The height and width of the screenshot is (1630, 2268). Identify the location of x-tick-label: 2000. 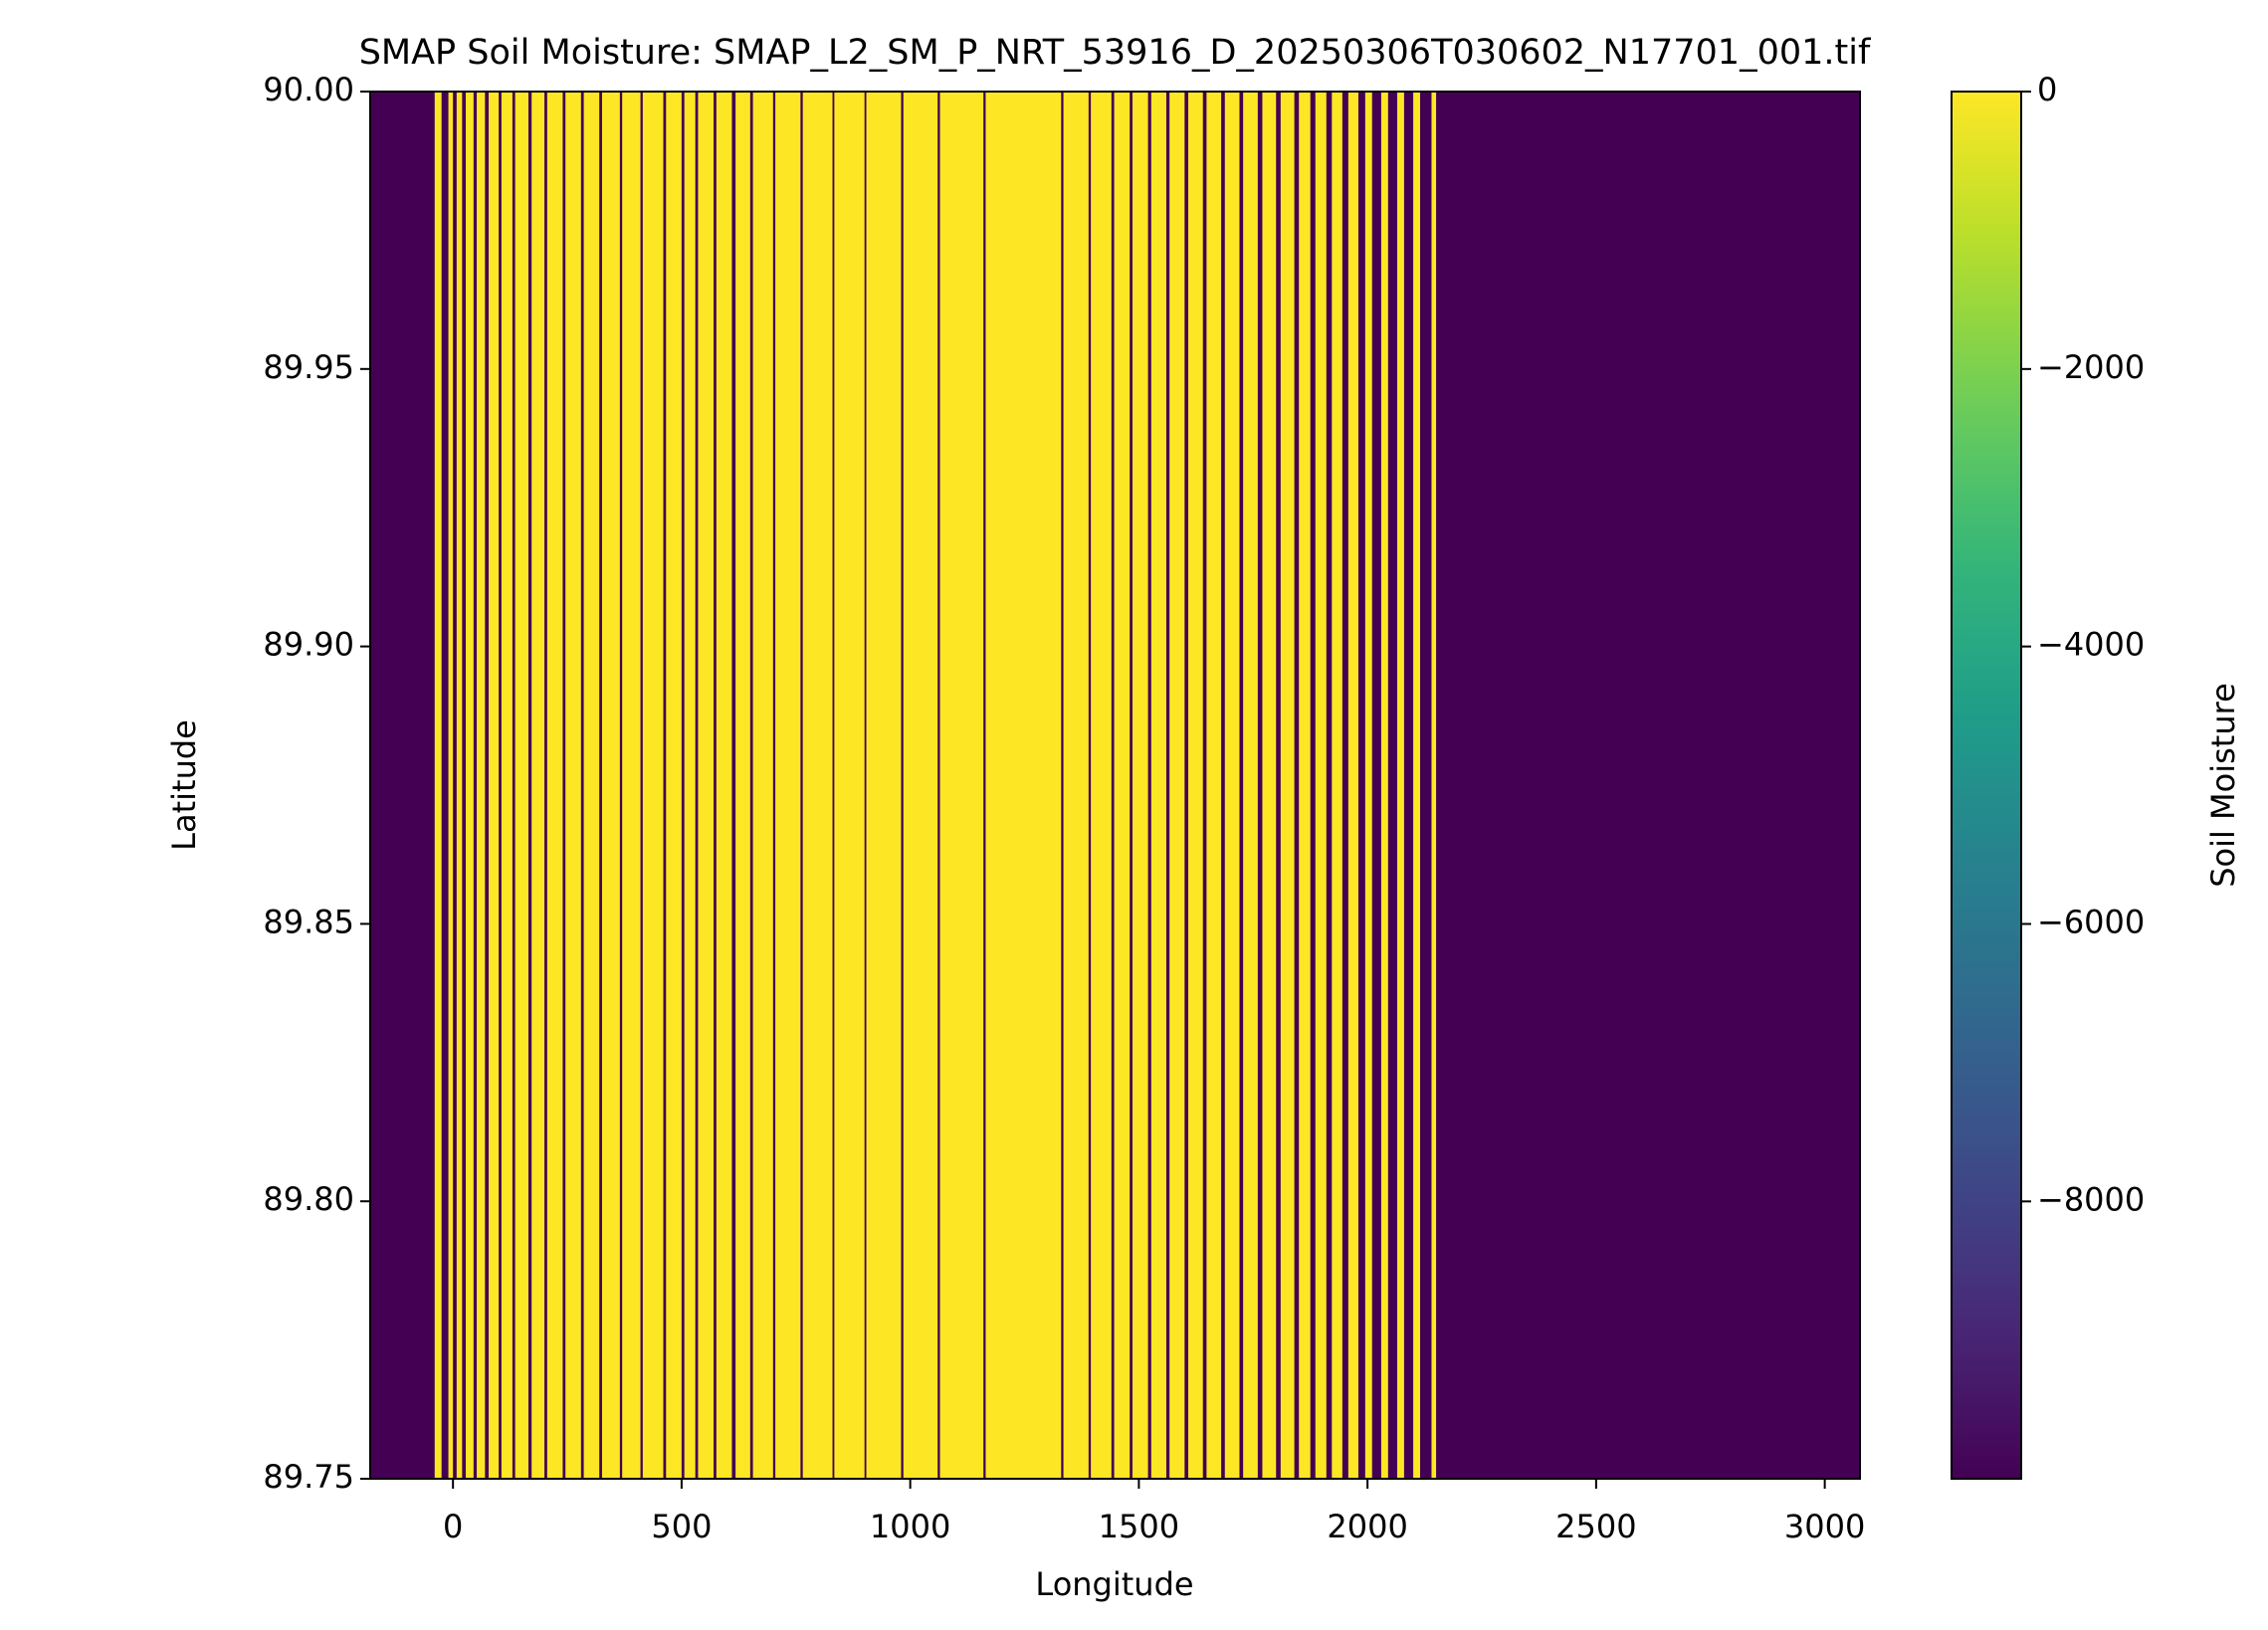
(1367, 1526).